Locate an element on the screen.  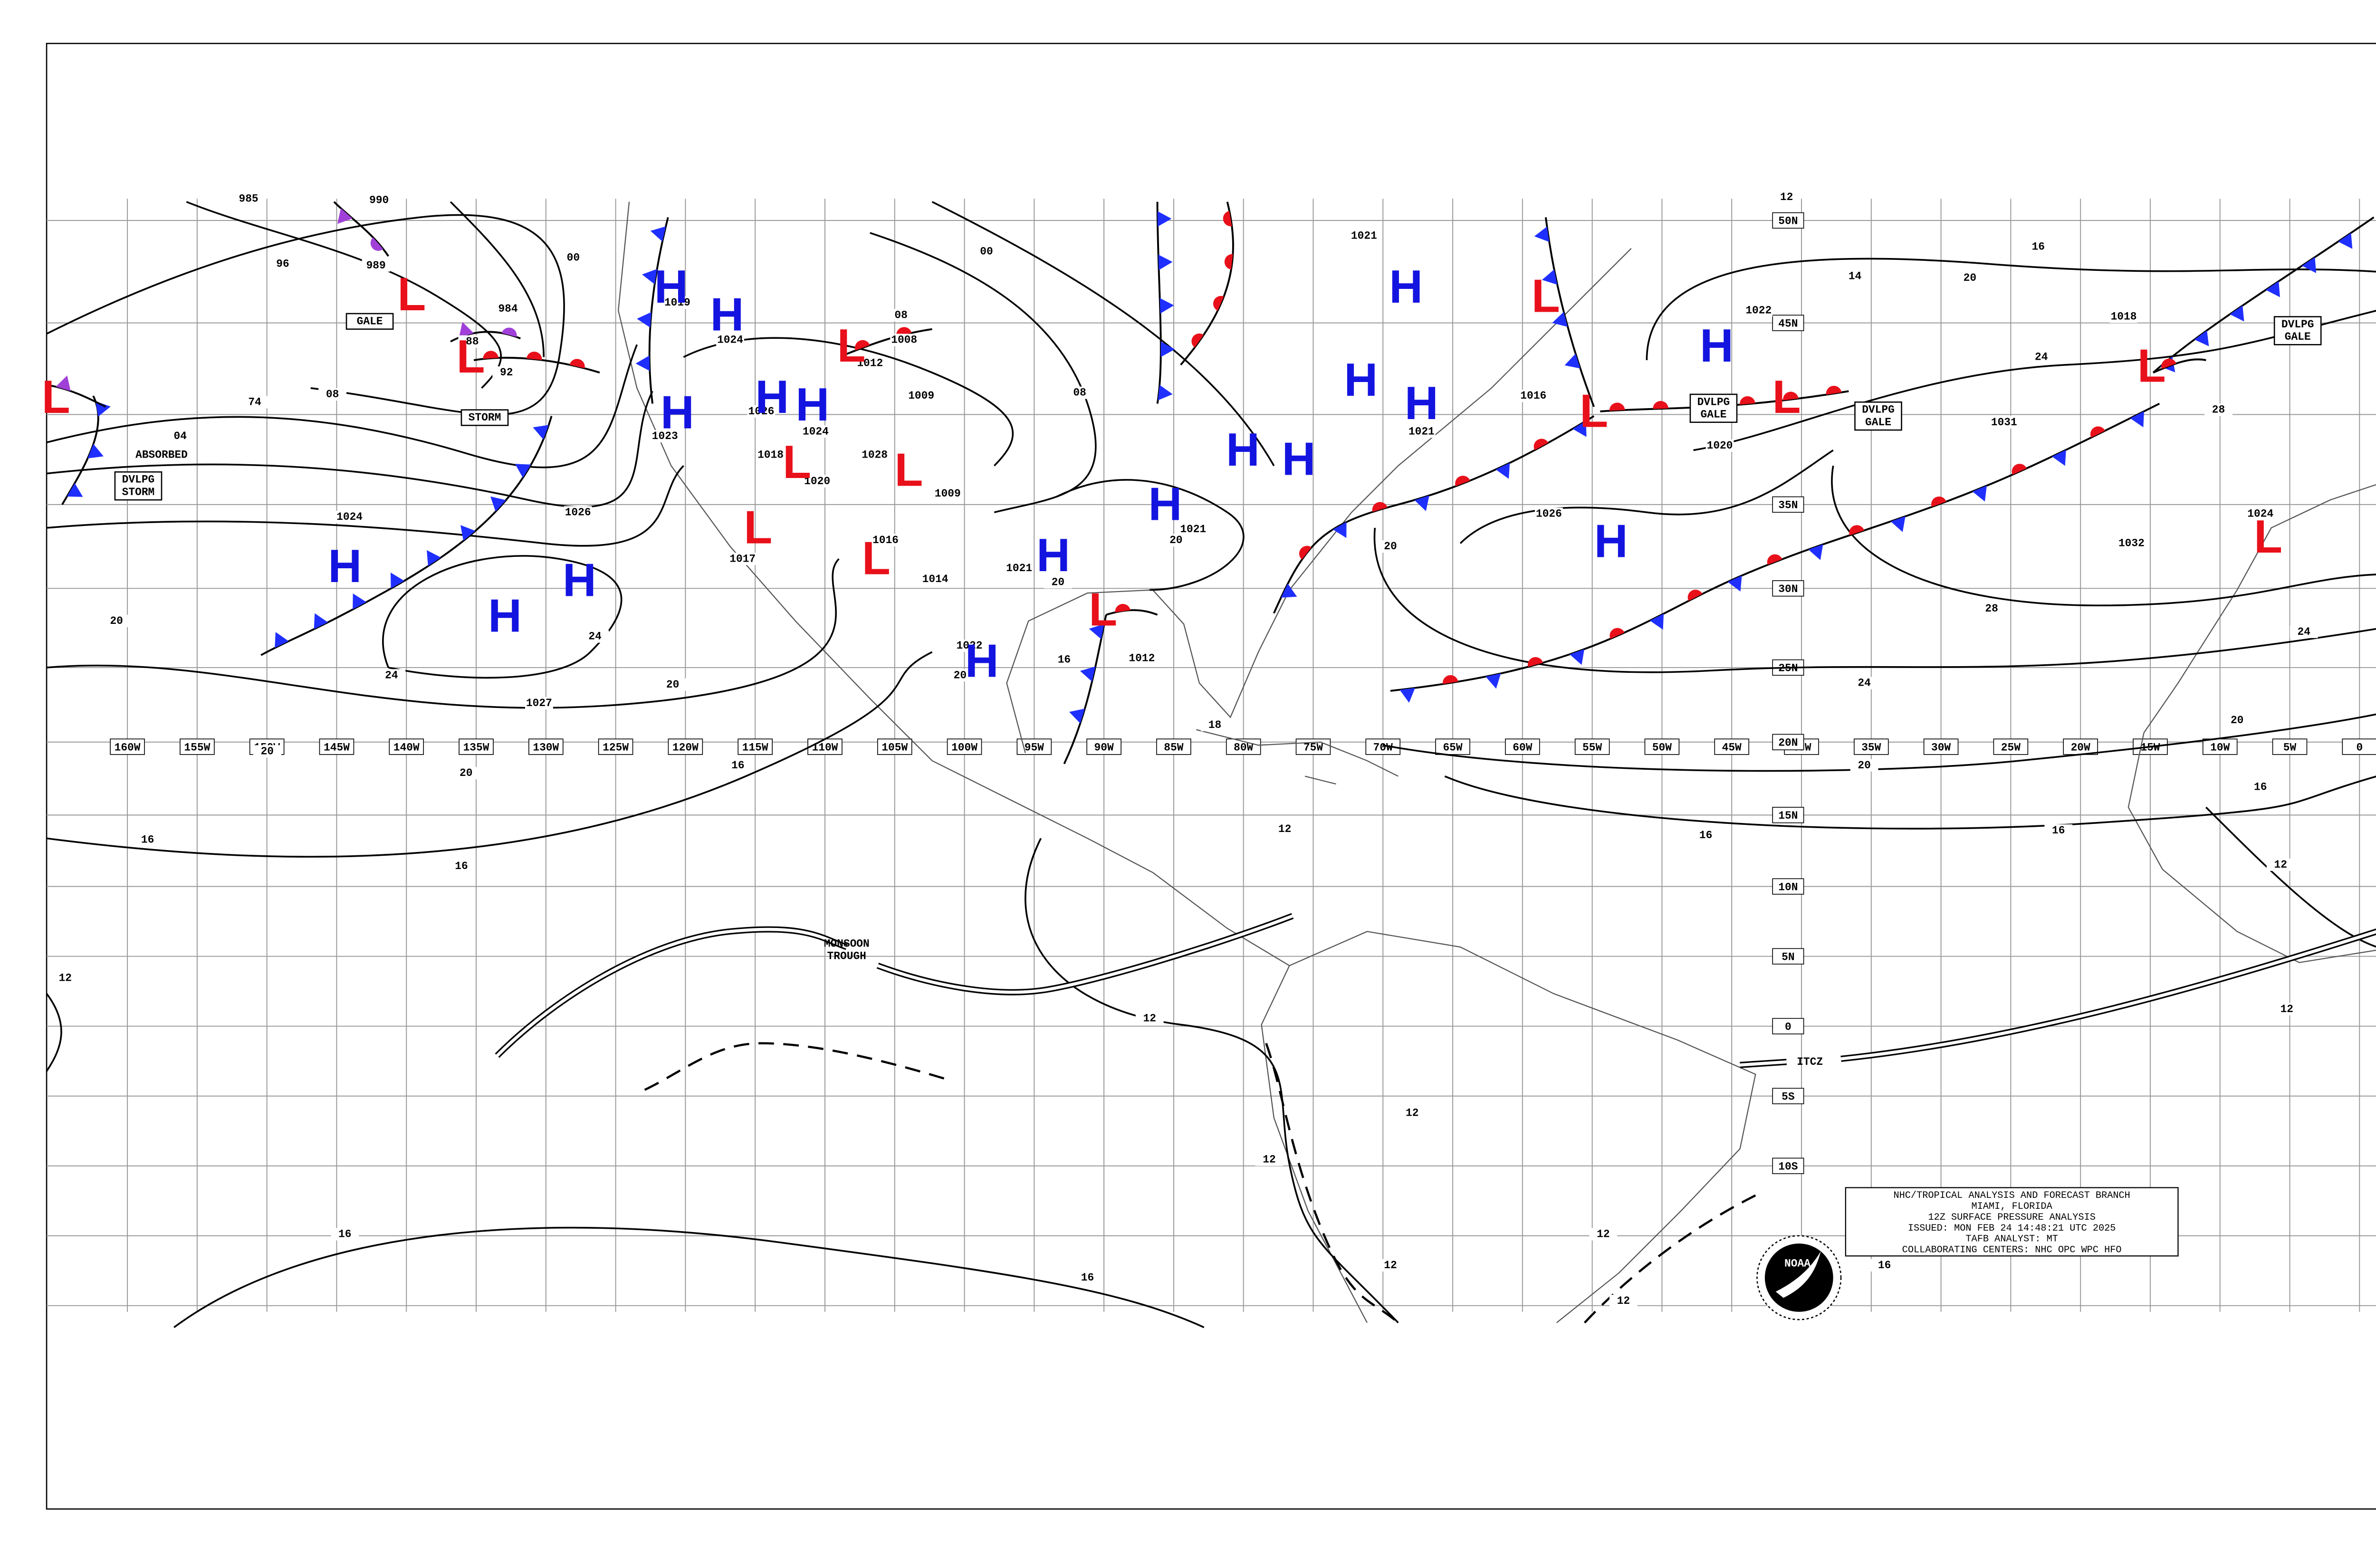
isobar-label: 1018 is located at coordinates (2124, 317).